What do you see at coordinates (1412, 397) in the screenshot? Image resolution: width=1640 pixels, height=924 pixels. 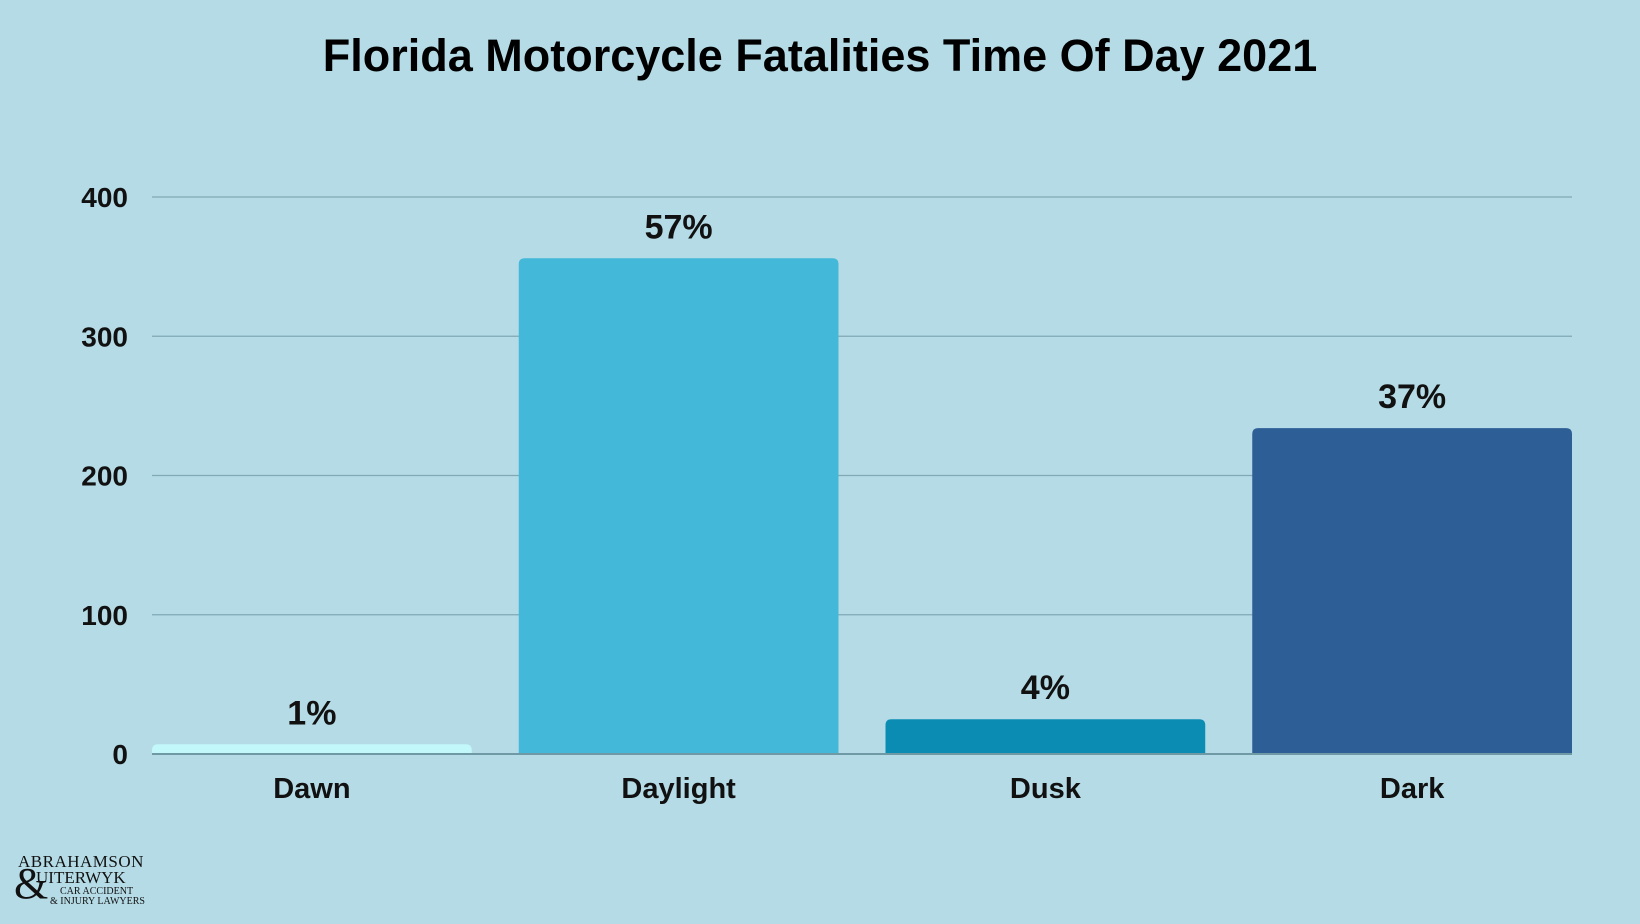 I see `data-label: 37%` at bounding box center [1412, 397].